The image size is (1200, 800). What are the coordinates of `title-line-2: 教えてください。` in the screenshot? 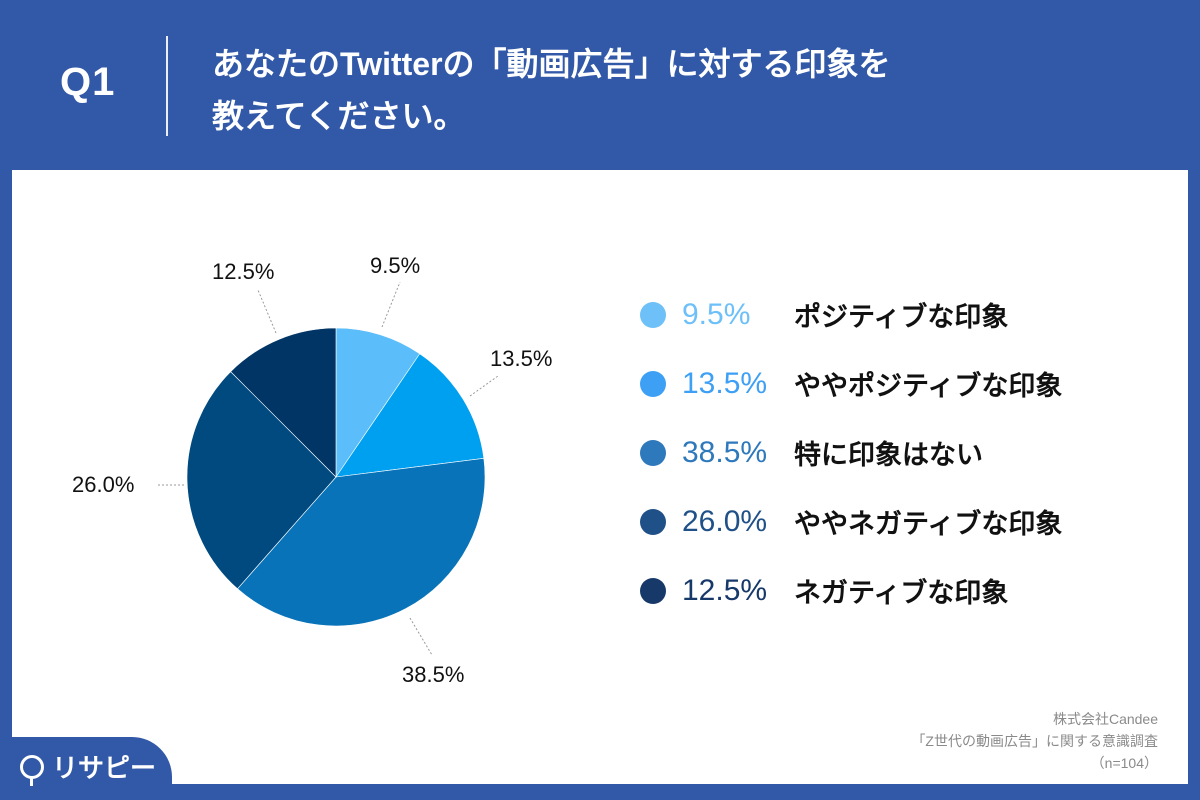 It's located at (339, 116).